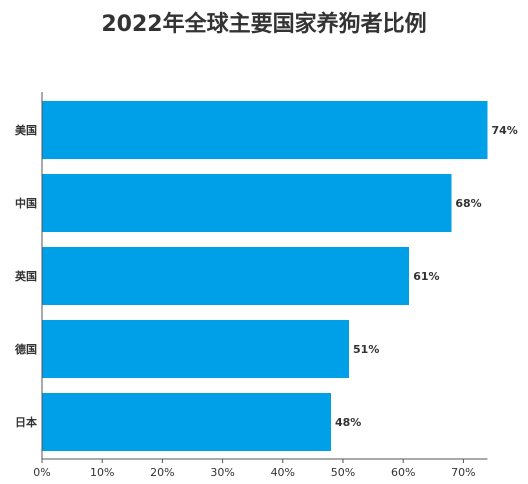  What do you see at coordinates (264, 24) in the screenshot?
I see `chart-title: 2022年全球主要国家养狗者比例` at bounding box center [264, 24].